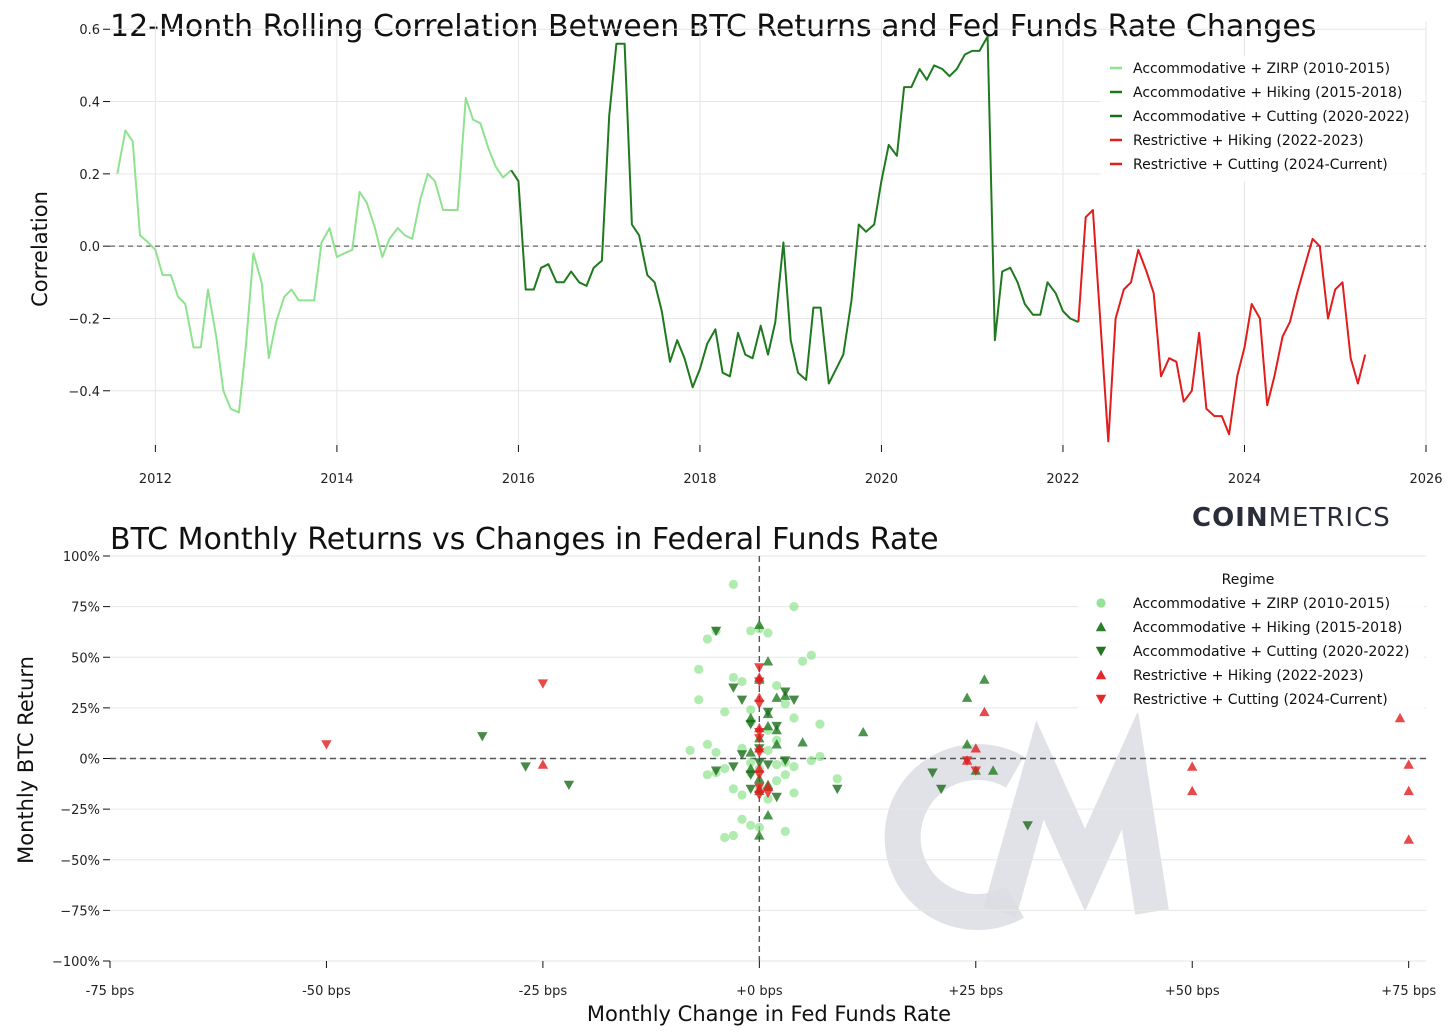 Image resolution: width=1456 pixels, height=1036 pixels. What do you see at coordinates (1062, 479) in the screenshot?
I see `top-x-tick-label: 2022` at bounding box center [1062, 479].